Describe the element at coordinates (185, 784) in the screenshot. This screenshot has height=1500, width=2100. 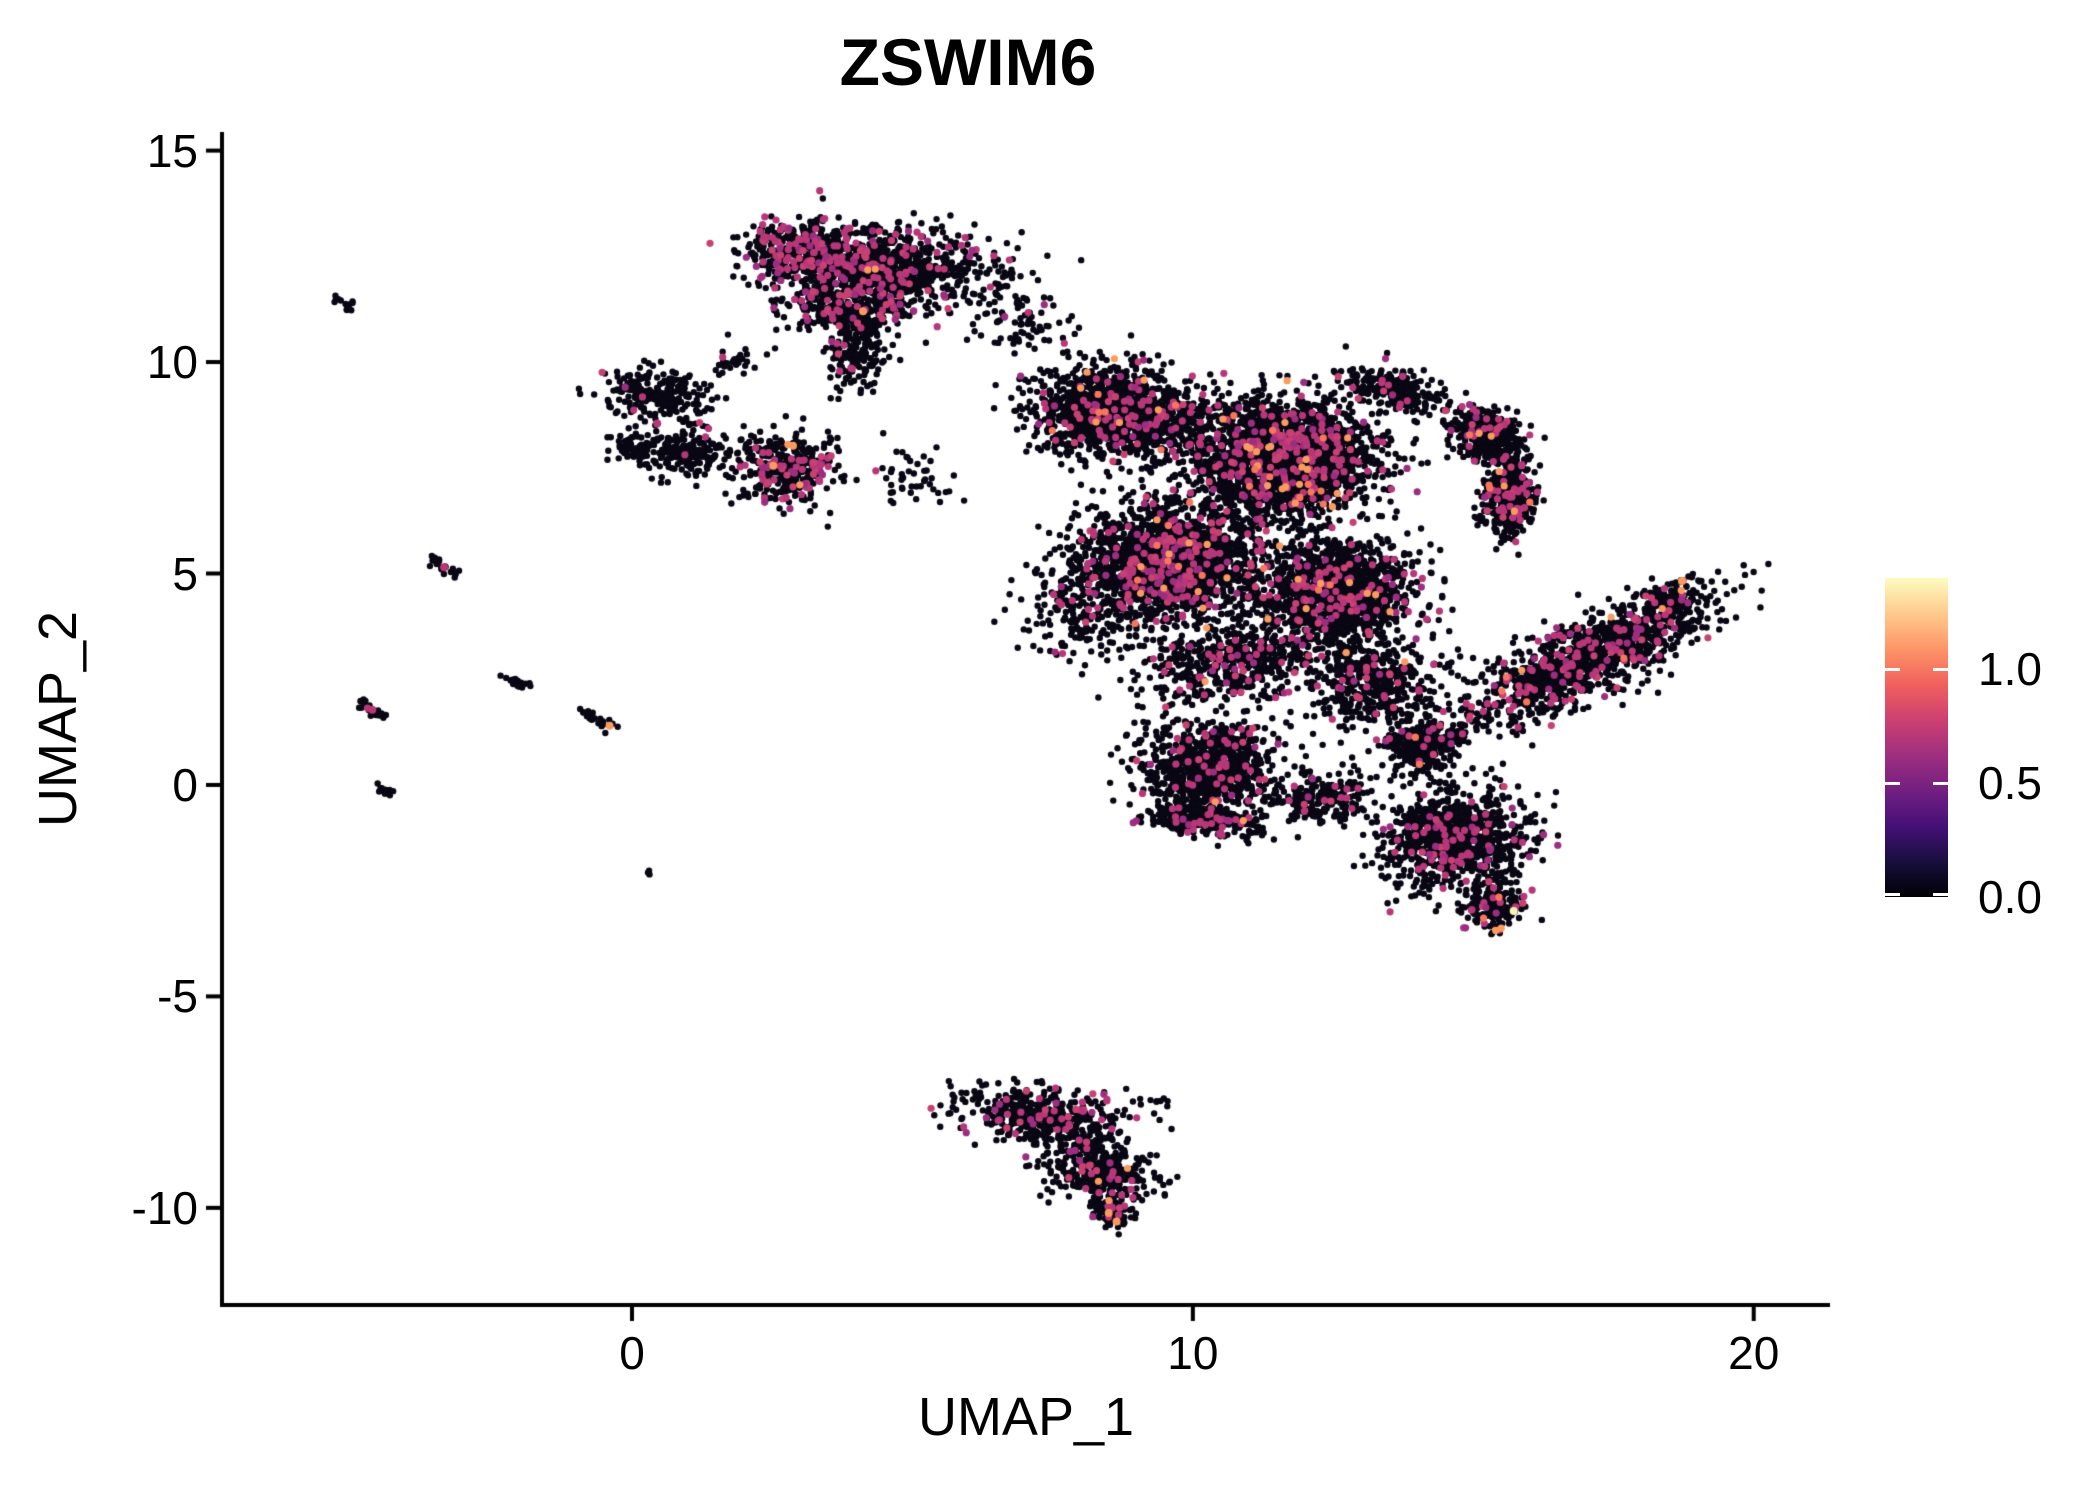
I see `y-tick-label-0: 0` at that location.